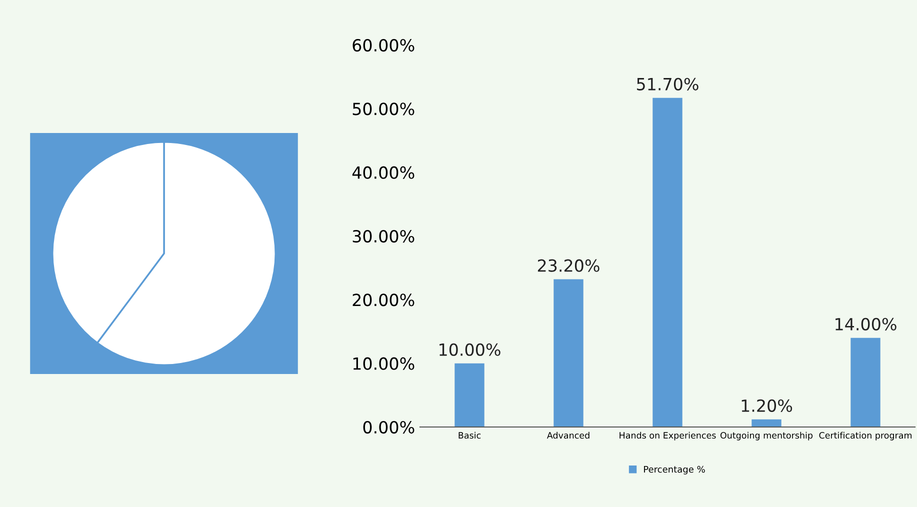 The height and width of the screenshot is (507, 917). I want to click on legend-label: Percentage %, so click(674, 470).